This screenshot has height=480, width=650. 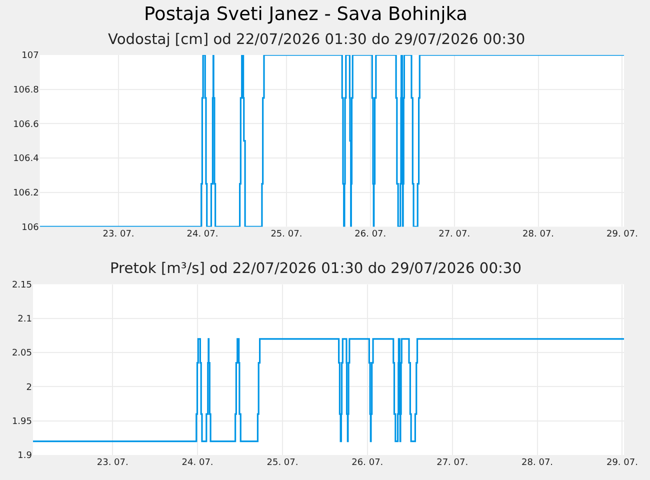 I want to click on x-tick-label: 26. 07., so click(x=368, y=463).